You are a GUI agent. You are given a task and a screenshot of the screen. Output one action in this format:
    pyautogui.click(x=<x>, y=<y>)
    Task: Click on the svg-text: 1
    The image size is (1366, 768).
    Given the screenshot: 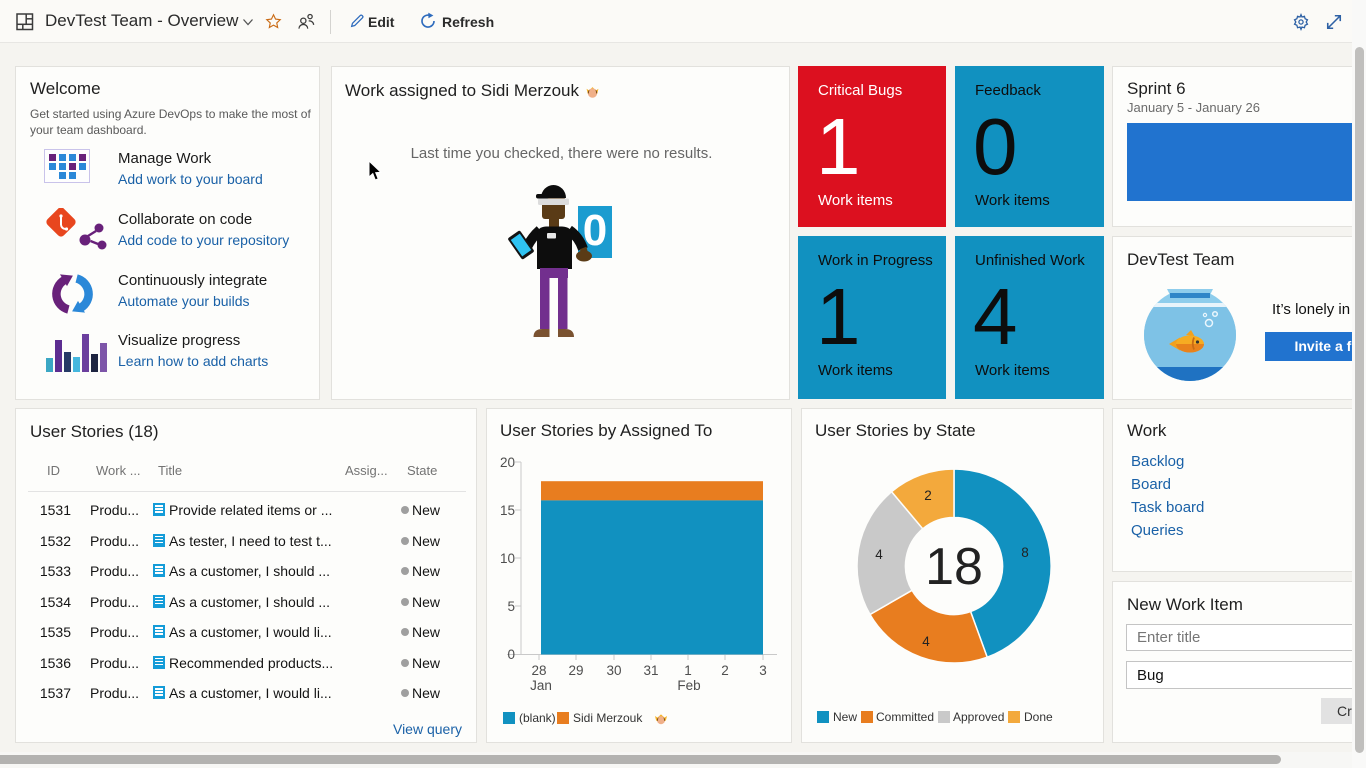 What is the action you would take?
    pyautogui.click(x=688, y=670)
    